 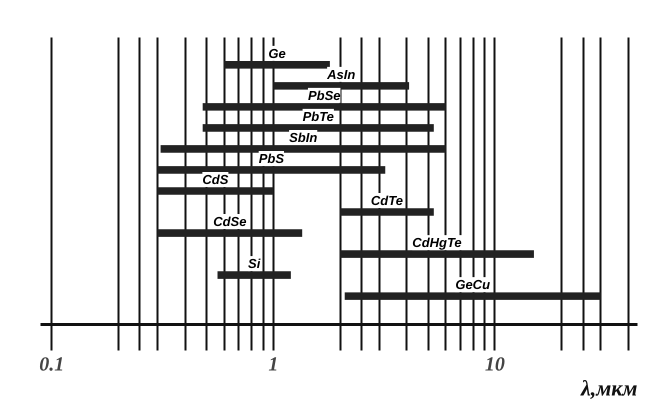 I want to click on y-tick-label: CdTe, so click(x=386, y=200).